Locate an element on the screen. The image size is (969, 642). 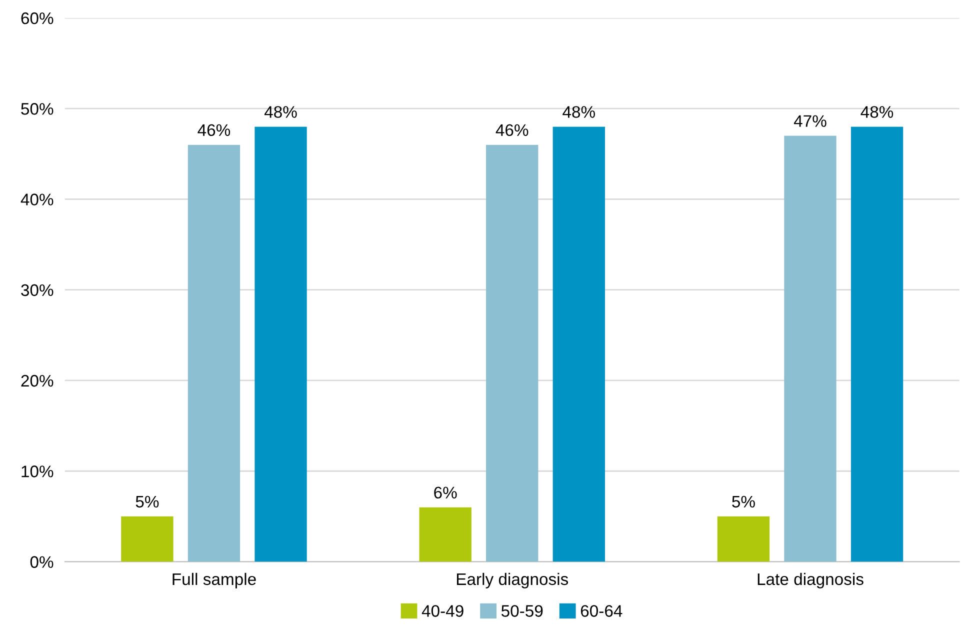
data-label: 47% is located at coordinates (810, 121).